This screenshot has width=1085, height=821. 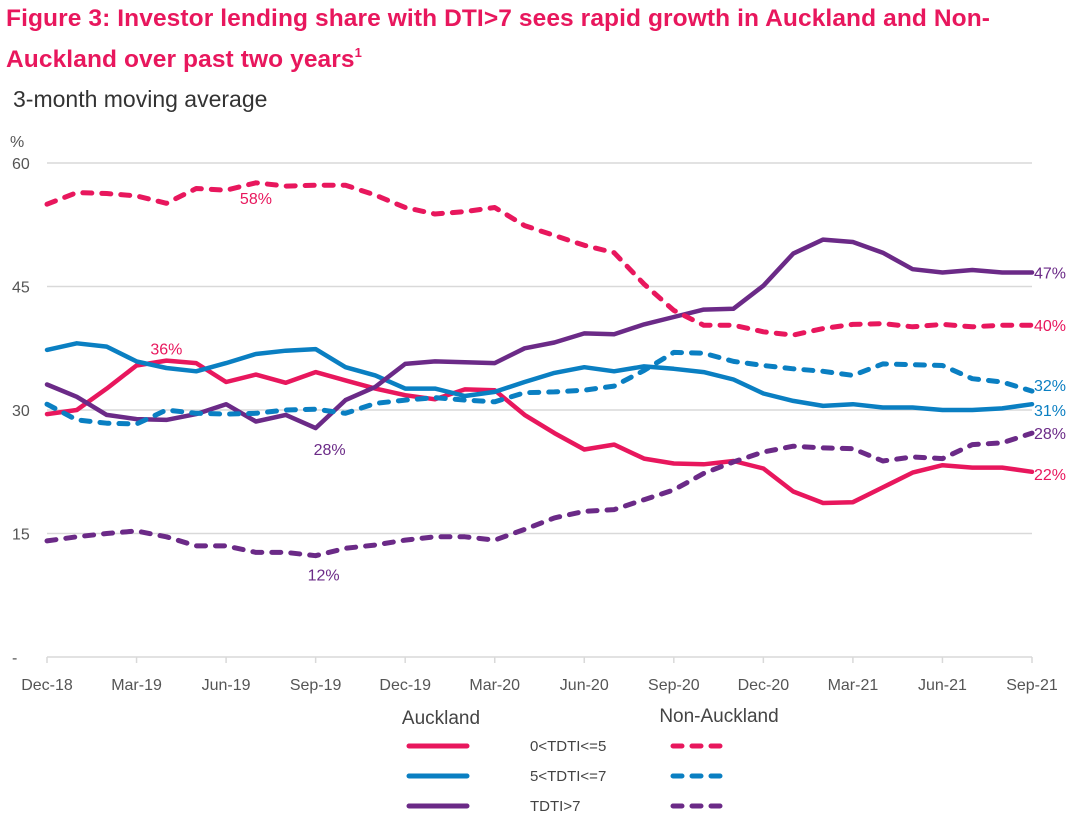 What do you see at coordinates (316, 685) in the screenshot?
I see `x-tick-label: Sep-19` at bounding box center [316, 685].